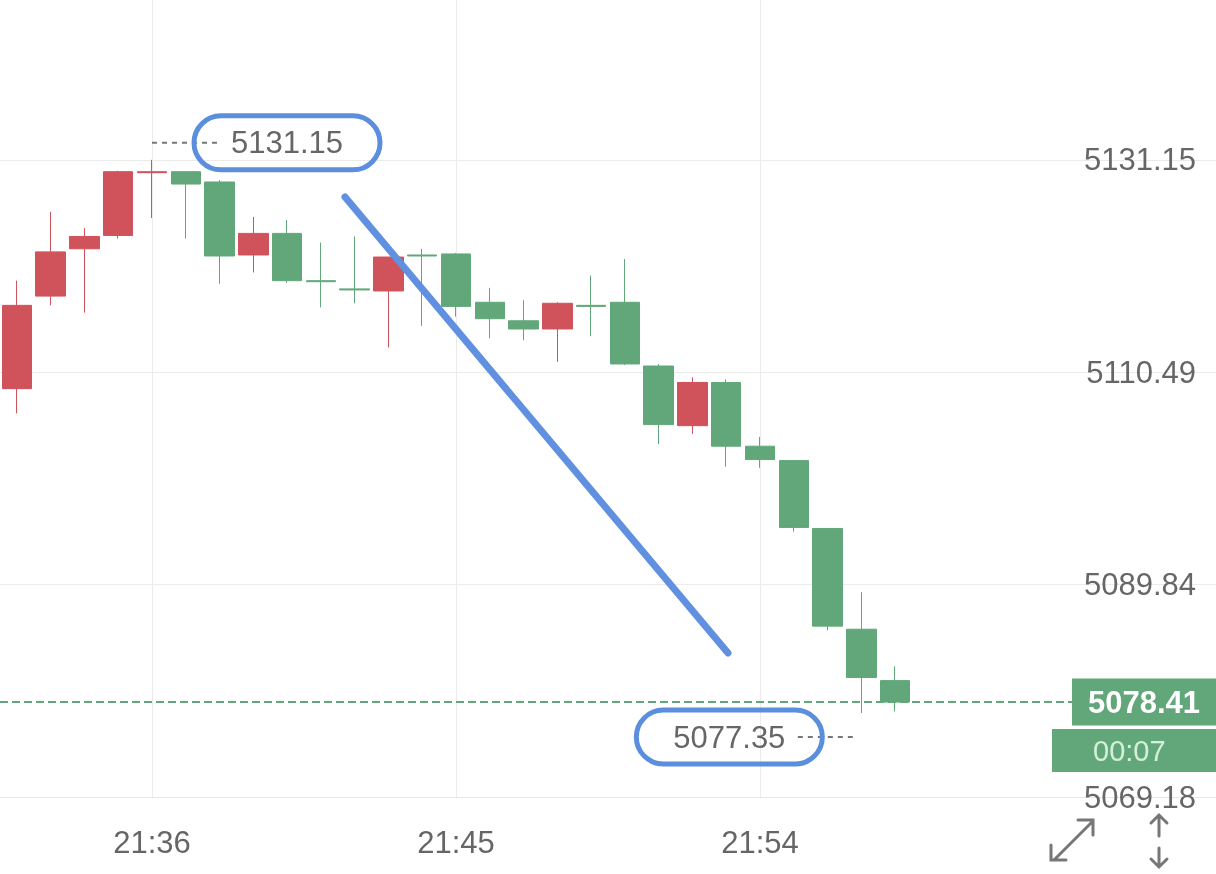 The height and width of the screenshot is (874, 1216). Describe the element at coordinates (760, 842) in the screenshot. I see `x-tick-label: 21:54` at that location.